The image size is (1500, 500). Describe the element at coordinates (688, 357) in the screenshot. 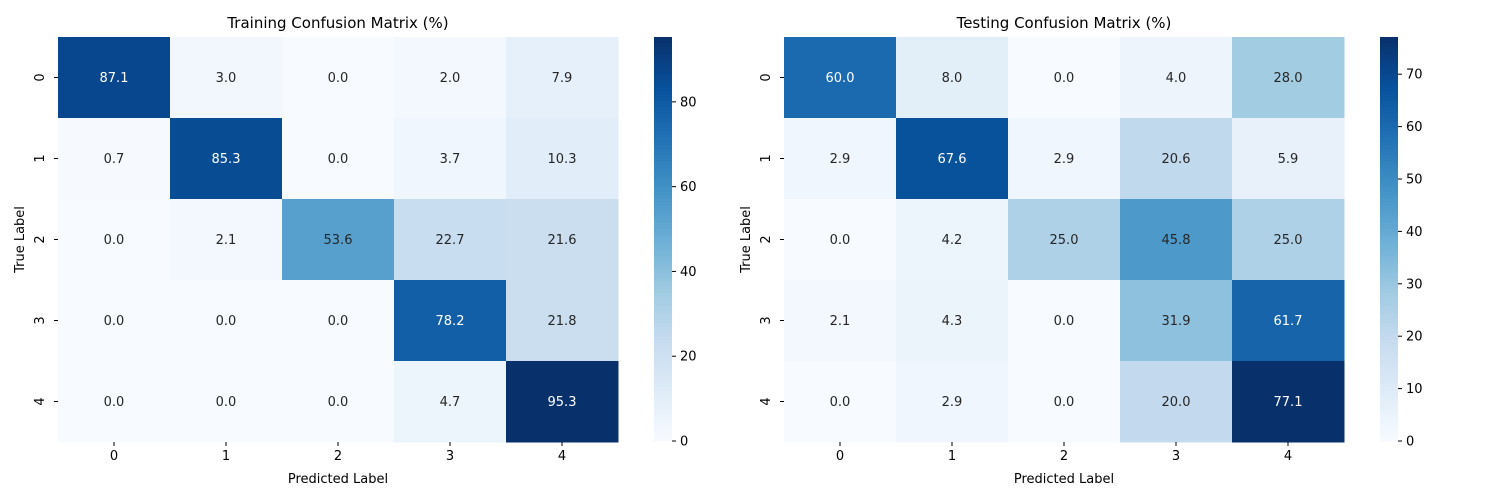

I see `colorbar-tick-label: 20` at that location.